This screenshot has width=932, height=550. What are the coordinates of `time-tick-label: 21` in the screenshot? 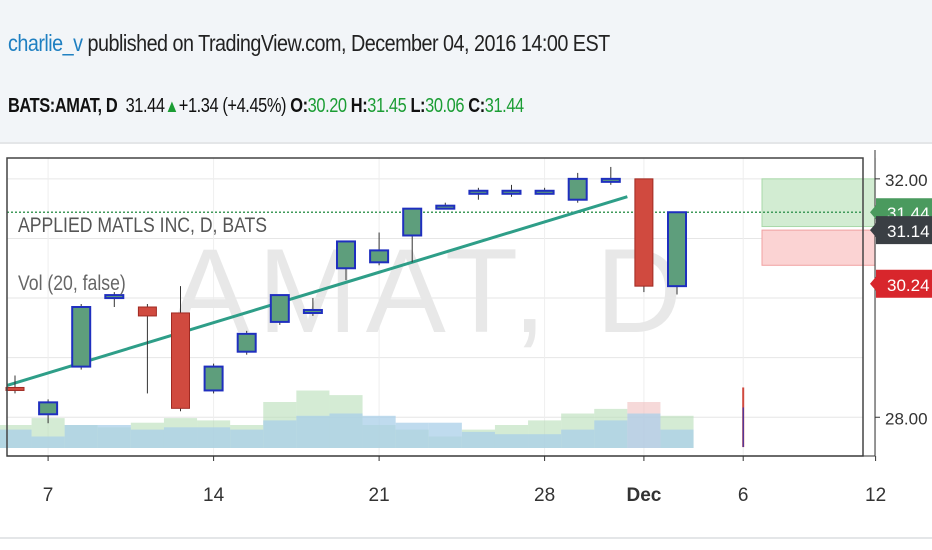 It's located at (379, 495).